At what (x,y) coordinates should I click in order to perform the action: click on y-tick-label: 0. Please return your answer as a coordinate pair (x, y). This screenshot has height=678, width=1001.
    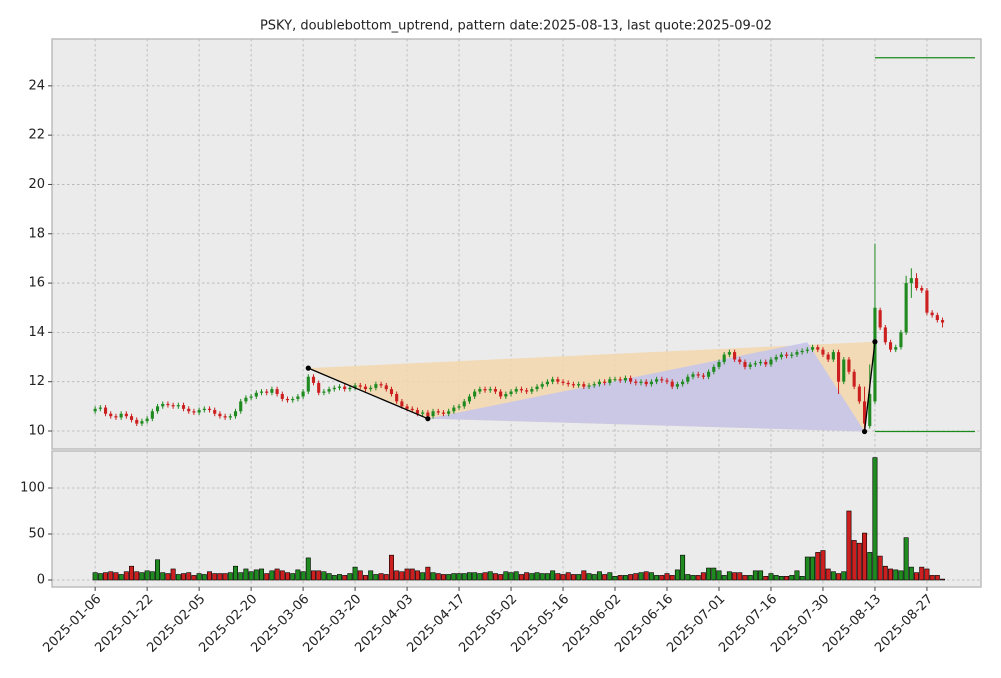
    Looking at the image, I should click on (41, 580).